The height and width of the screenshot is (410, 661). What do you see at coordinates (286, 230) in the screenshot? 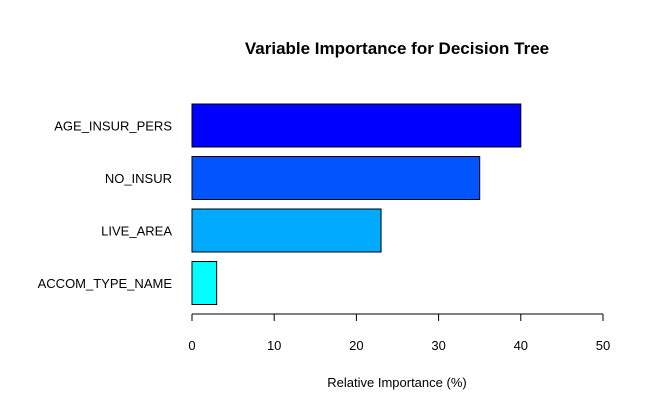
I see `bar-live-area` at bounding box center [286, 230].